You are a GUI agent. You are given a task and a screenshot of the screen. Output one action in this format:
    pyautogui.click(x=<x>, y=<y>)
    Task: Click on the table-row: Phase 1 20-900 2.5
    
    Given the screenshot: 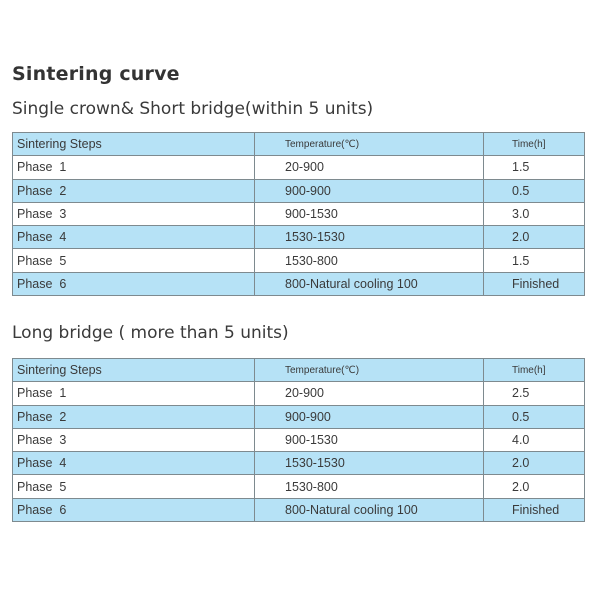 What is the action you would take?
    pyautogui.click(x=298, y=393)
    